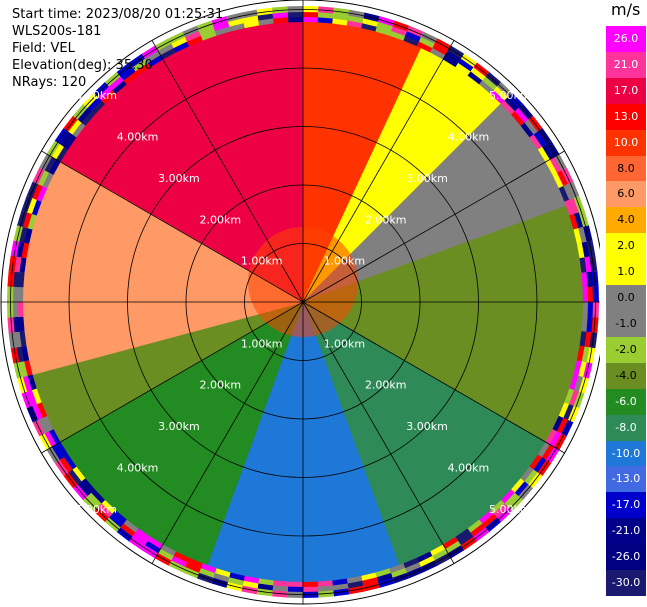 This screenshot has width=647, height=607. I want to click on colorbar-tick-label: -4.0, so click(626, 375).